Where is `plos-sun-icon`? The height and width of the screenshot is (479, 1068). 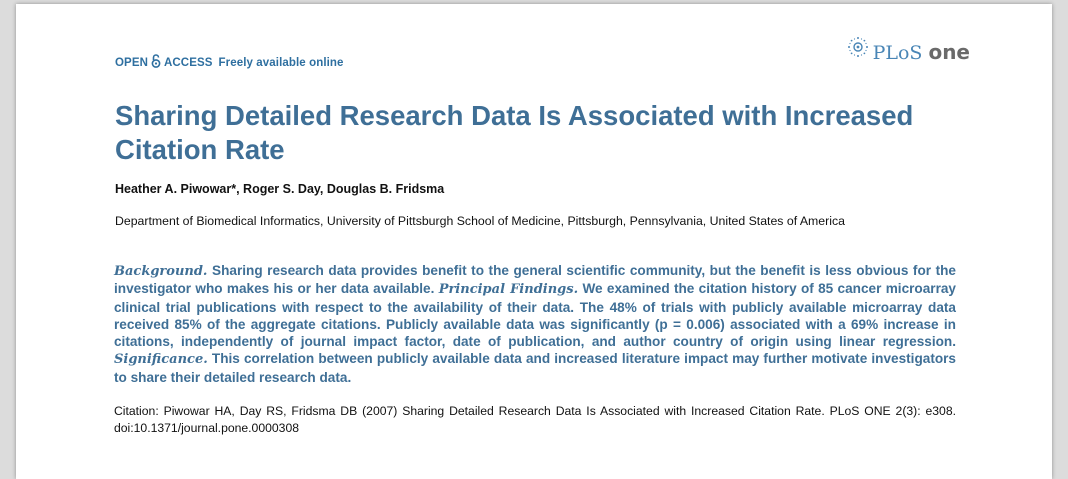 plos-sun-icon is located at coordinates (857, 47).